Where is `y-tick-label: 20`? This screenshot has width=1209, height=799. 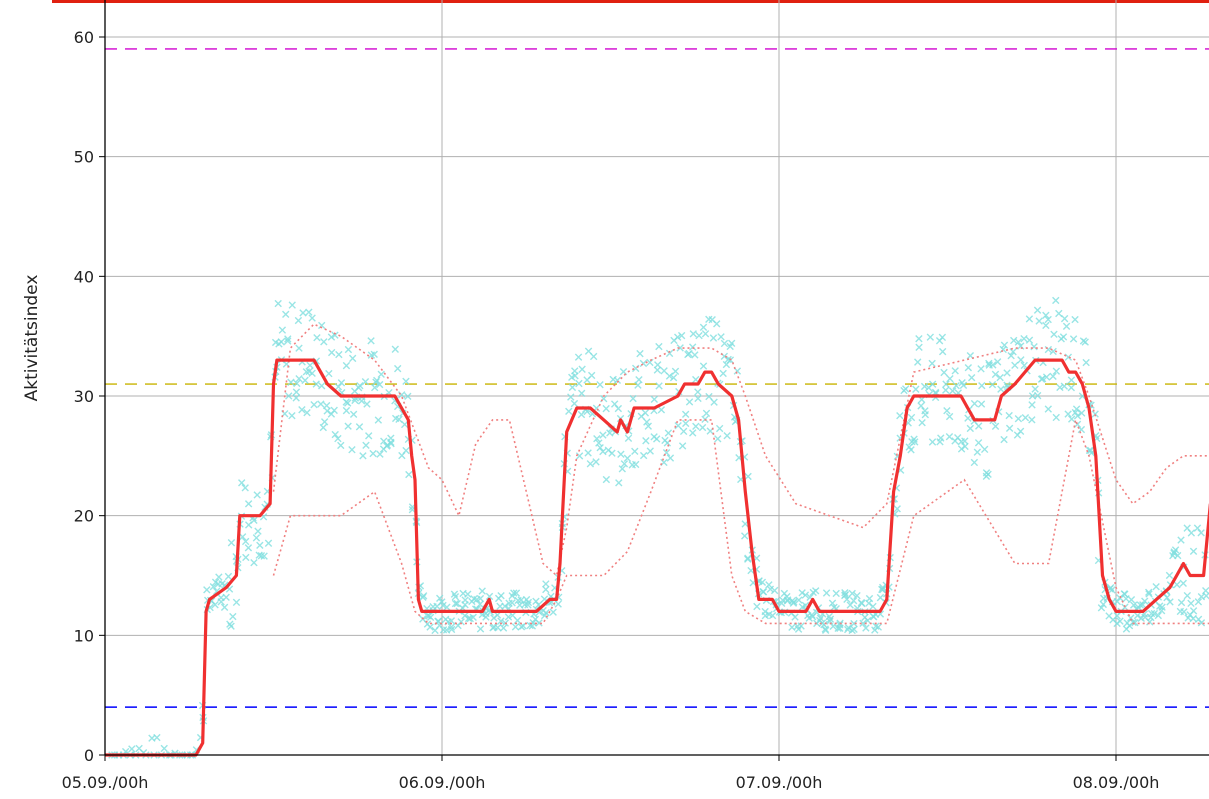 y-tick-label: 20 is located at coordinates (84, 516).